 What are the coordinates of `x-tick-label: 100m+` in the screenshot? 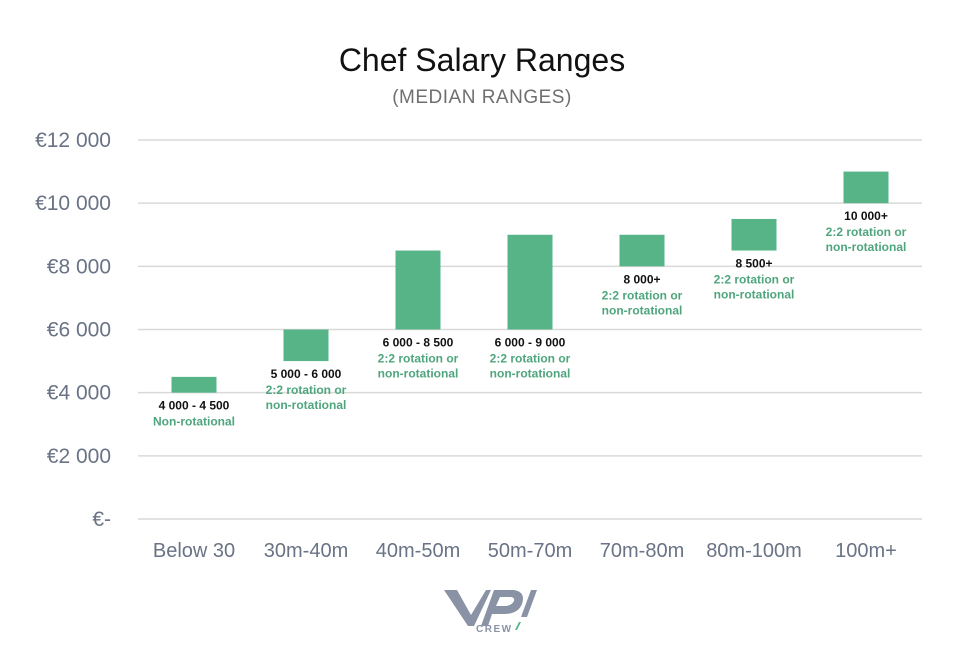 It's located at (866, 551).